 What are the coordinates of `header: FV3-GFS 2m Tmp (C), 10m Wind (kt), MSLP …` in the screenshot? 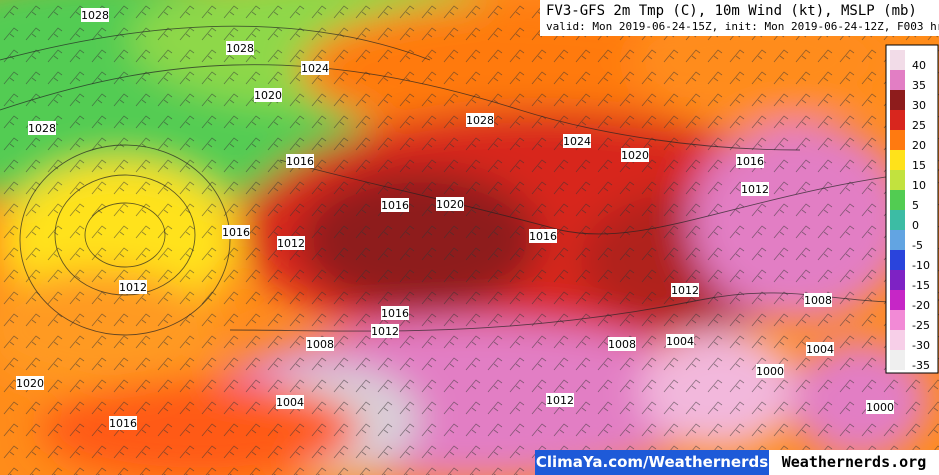 It's located at (739, 18).